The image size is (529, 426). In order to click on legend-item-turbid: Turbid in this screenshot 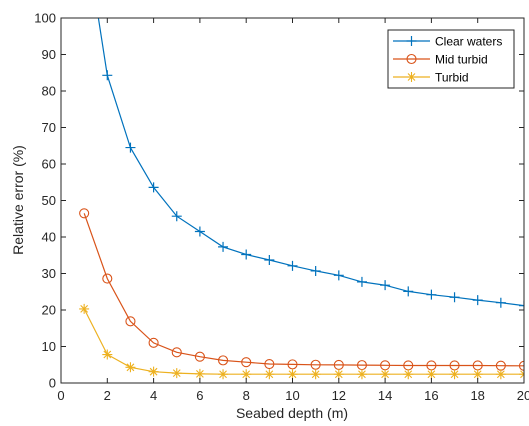, I will do `click(431, 78)`.